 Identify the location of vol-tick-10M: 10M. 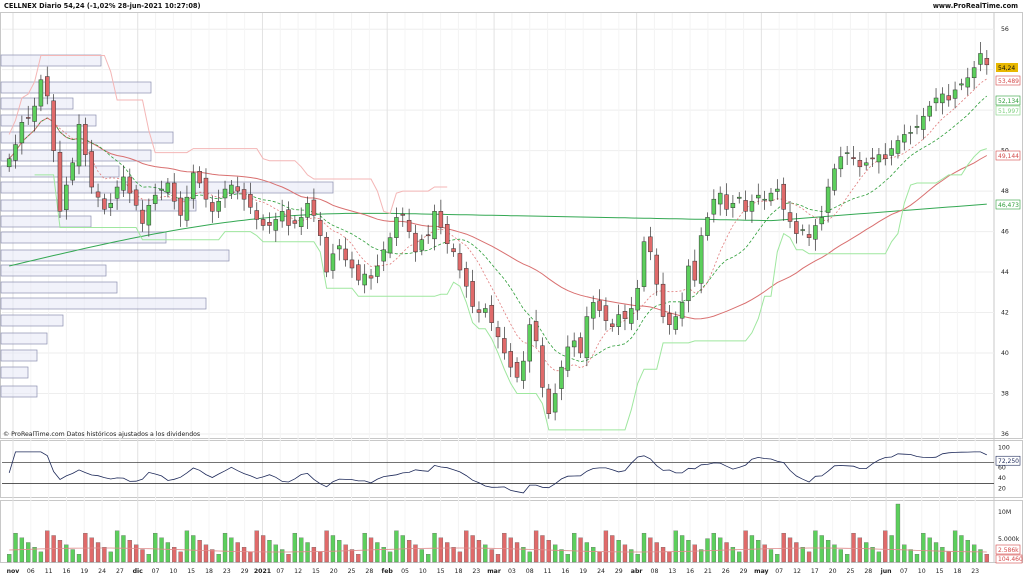
(1004, 512).